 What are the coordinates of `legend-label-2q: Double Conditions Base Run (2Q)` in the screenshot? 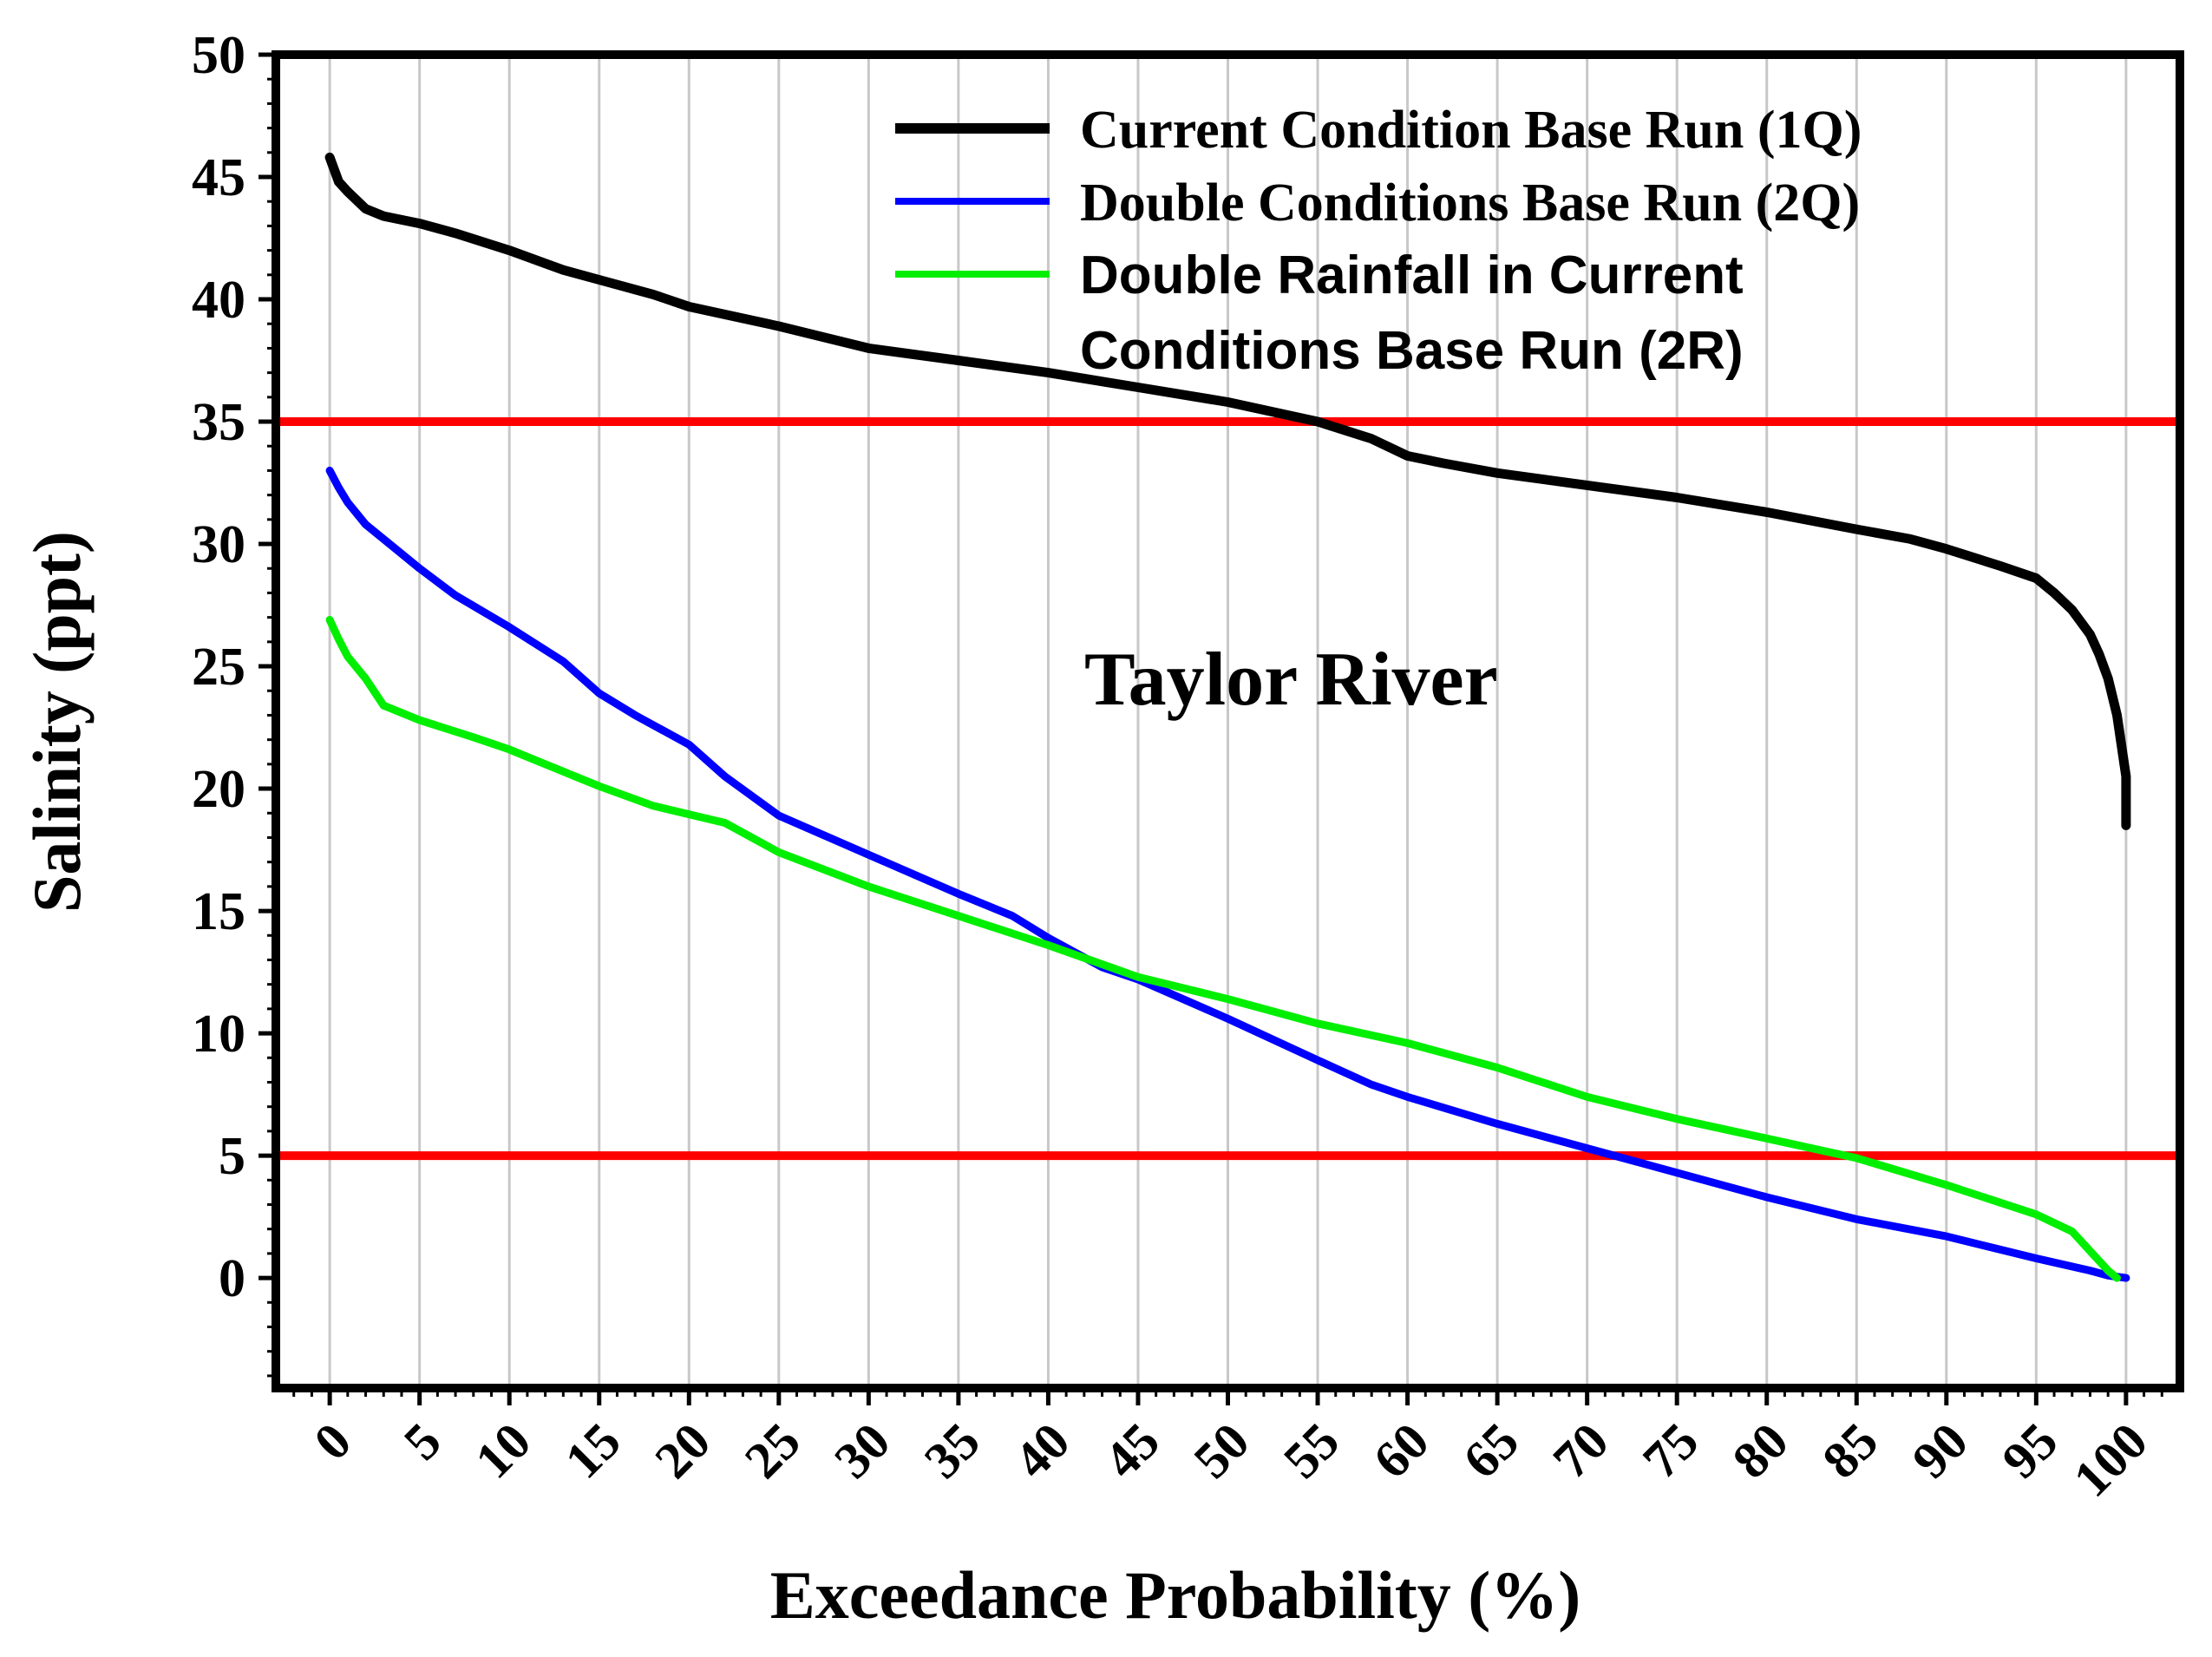 It's located at (1470, 203).